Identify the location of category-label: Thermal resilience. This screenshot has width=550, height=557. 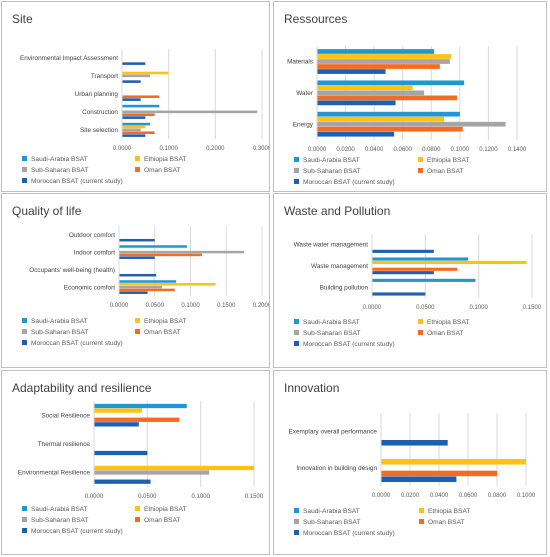
(64, 444).